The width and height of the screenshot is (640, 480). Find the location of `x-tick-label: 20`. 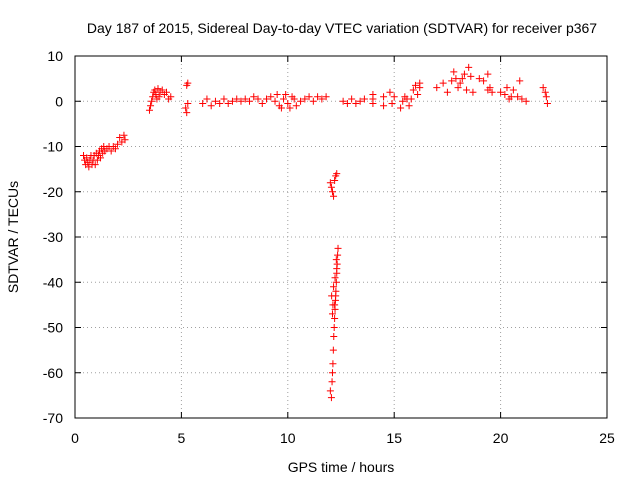

x-tick-label: 20 is located at coordinates (501, 438).